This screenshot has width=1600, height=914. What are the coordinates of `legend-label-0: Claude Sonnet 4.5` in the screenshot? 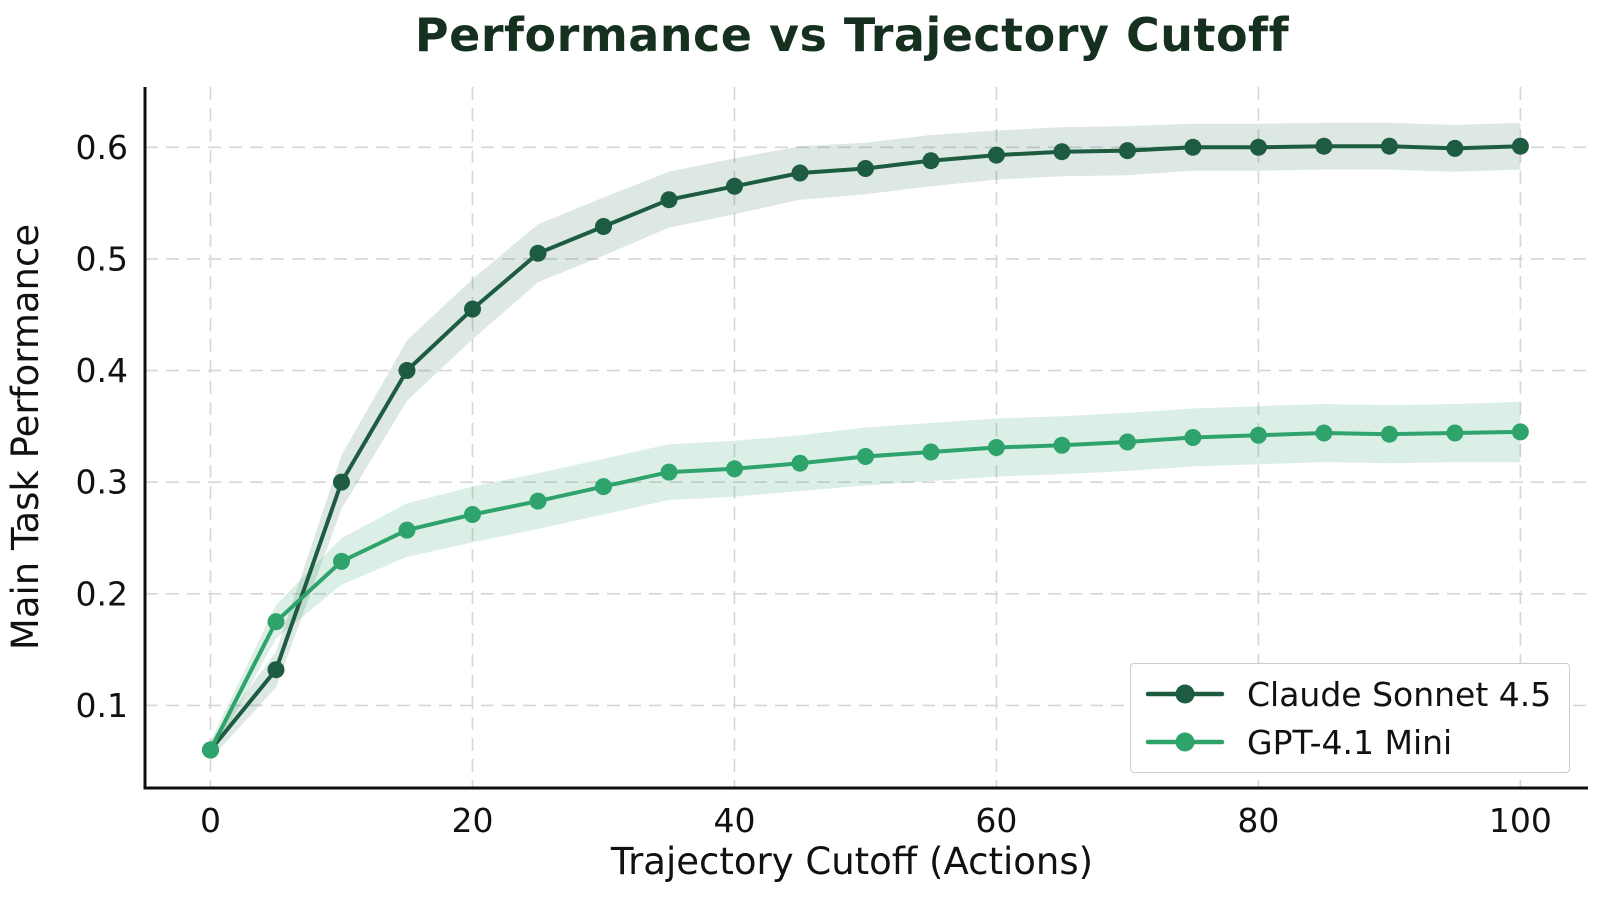 It's located at (1399, 694).